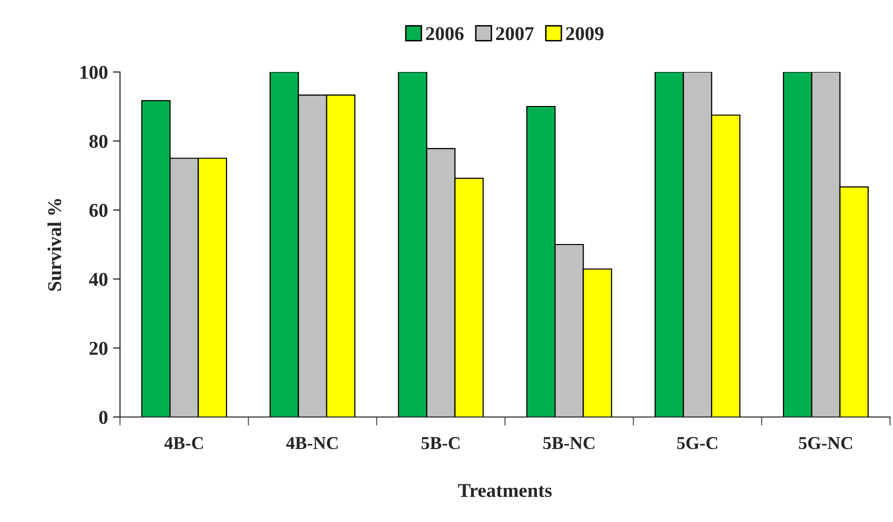 This screenshot has height=522, width=893. I want to click on y-tick-label: 0, so click(103, 417).